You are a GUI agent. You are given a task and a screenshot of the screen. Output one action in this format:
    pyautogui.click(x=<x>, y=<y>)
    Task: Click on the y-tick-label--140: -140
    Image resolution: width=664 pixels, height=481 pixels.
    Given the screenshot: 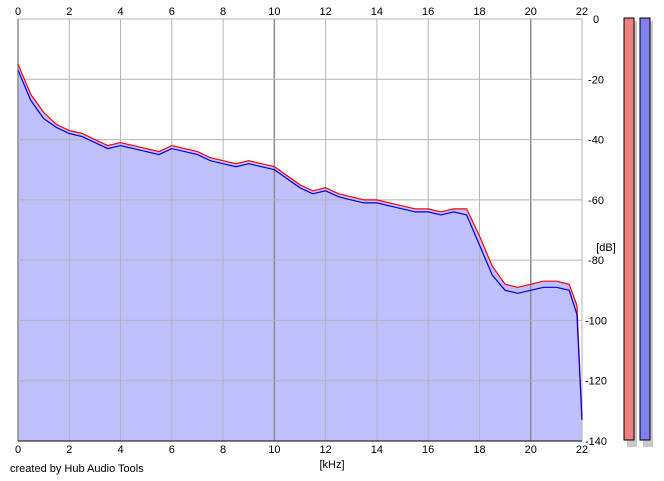 What is the action you would take?
    pyautogui.click(x=596, y=442)
    